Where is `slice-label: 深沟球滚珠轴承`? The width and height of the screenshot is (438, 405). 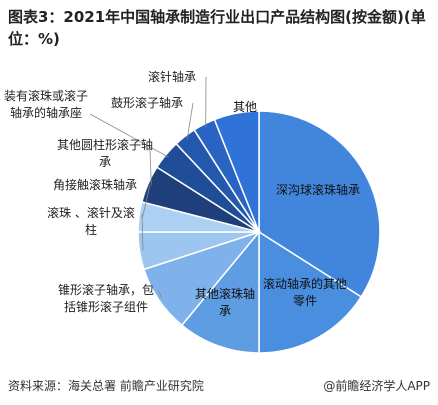 slice-label: 深沟球滚珠轴承 is located at coordinates (317, 190).